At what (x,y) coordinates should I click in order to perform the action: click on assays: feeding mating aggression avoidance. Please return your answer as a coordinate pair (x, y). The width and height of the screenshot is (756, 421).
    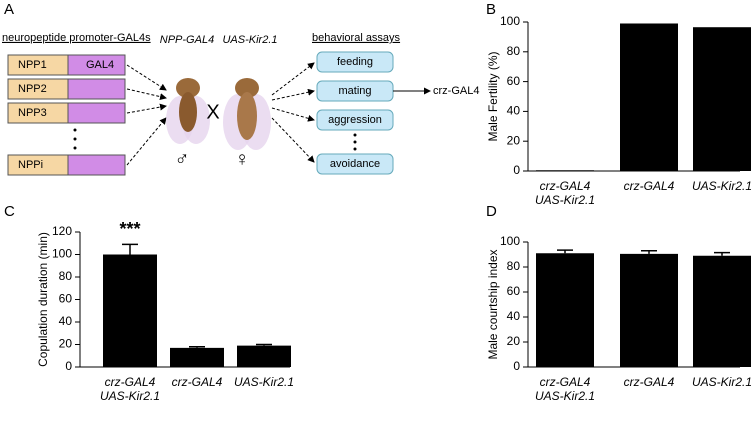
    Looking at the image, I should click on (355, 113).